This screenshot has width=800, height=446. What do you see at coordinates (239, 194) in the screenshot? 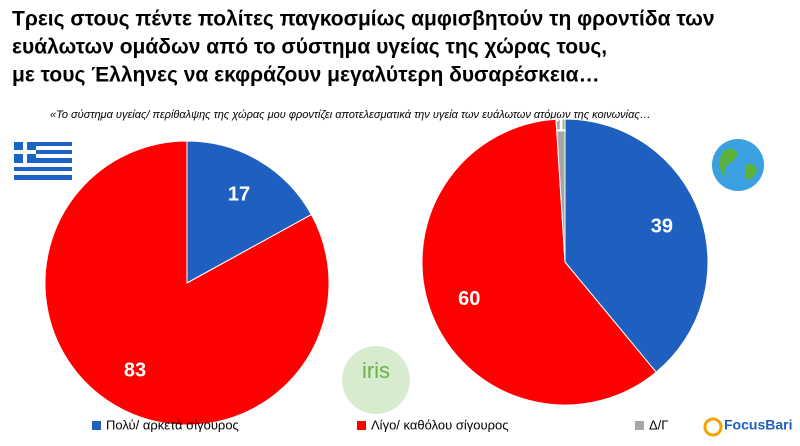
I see `value-label: 17` at bounding box center [239, 194].